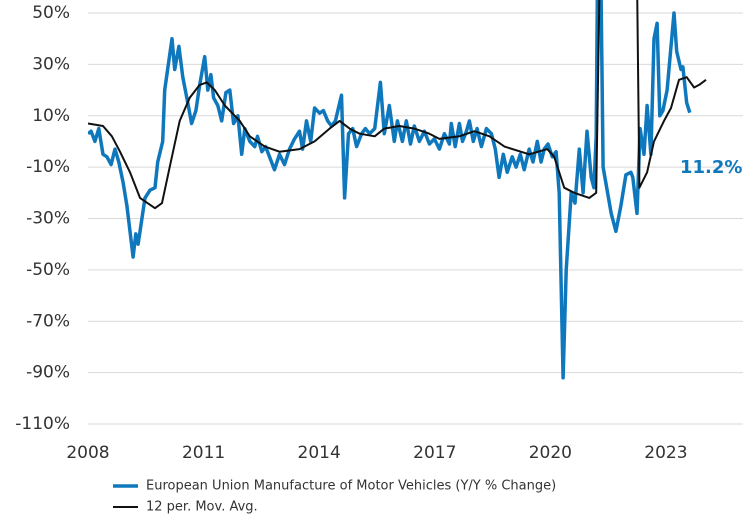 The height and width of the screenshot is (519, 743). I want to click on y-tick-label: -90%, so click(48, 373).